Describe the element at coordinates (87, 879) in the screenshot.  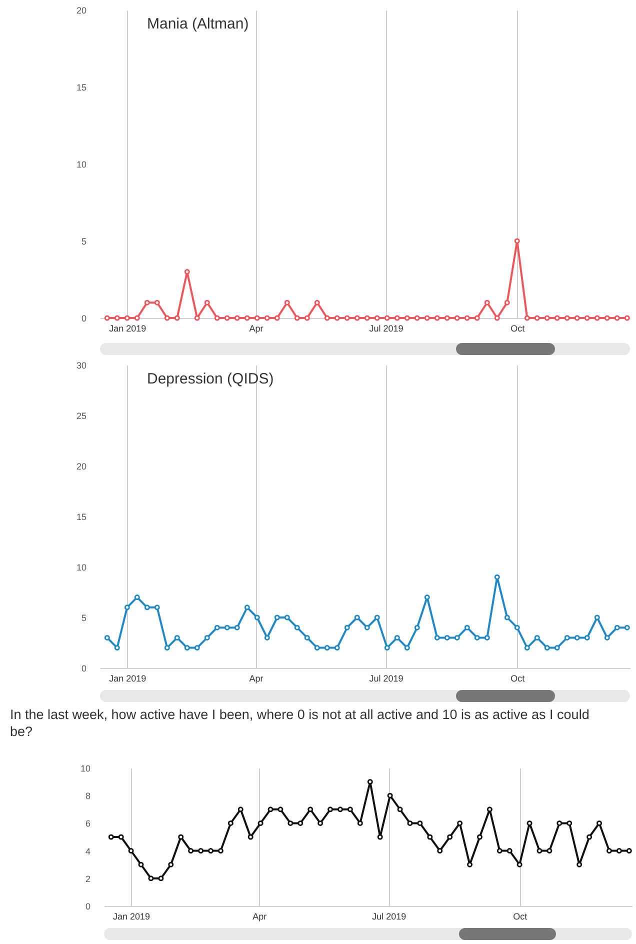
I see `y-tick-label: 2` at that location.